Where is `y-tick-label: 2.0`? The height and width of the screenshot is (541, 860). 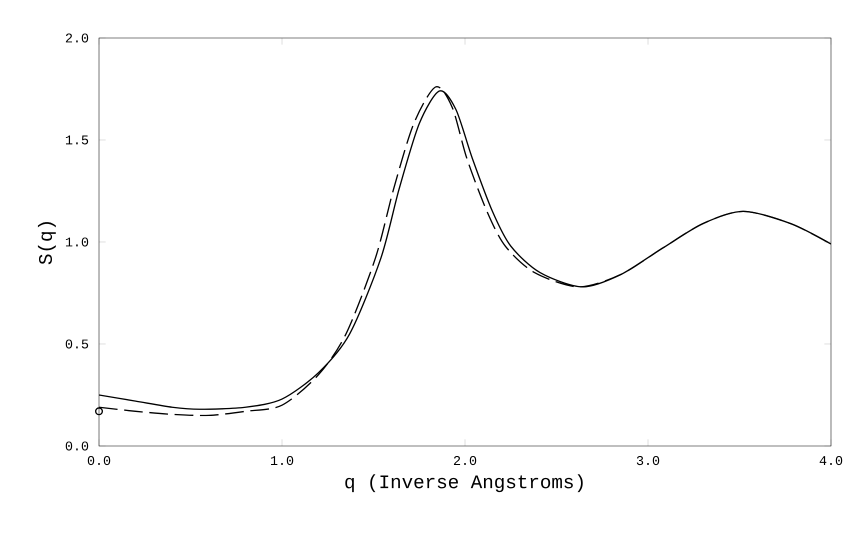
y-tick-label: 2.0 is located at coordinates (77, 38).